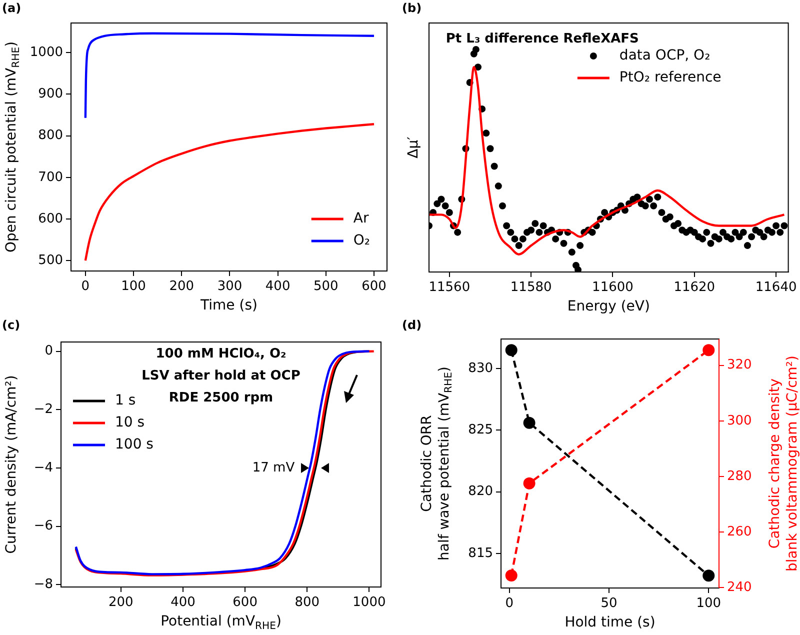 Image resolution: width=800 pixels, height=635 pixels. What do you see at coordinates (43, 584) in the screenshot?
I see `y-tick-label: −8` at bounding box center [43, 584].